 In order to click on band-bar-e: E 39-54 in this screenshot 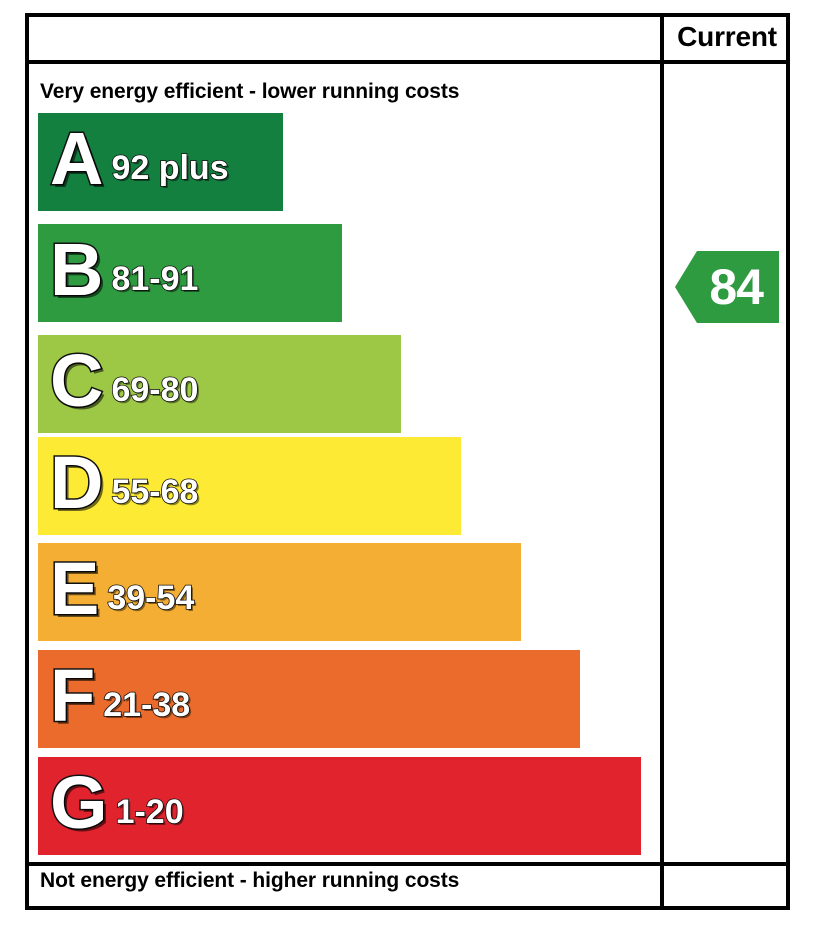, I will do `click(279, 592)`.